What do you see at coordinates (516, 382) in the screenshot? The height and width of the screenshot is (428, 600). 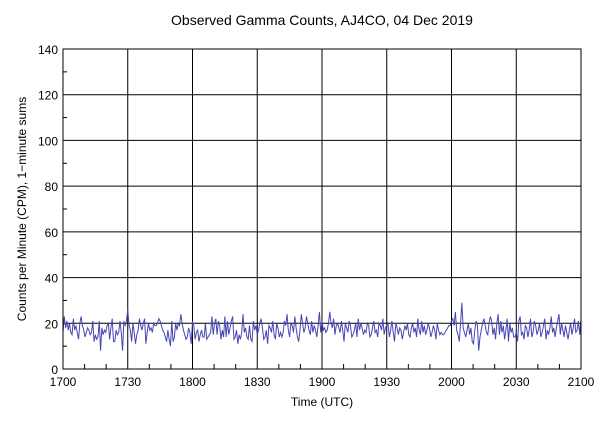 I see `x-tick-label: 2030` at bounding box center [516, 382].